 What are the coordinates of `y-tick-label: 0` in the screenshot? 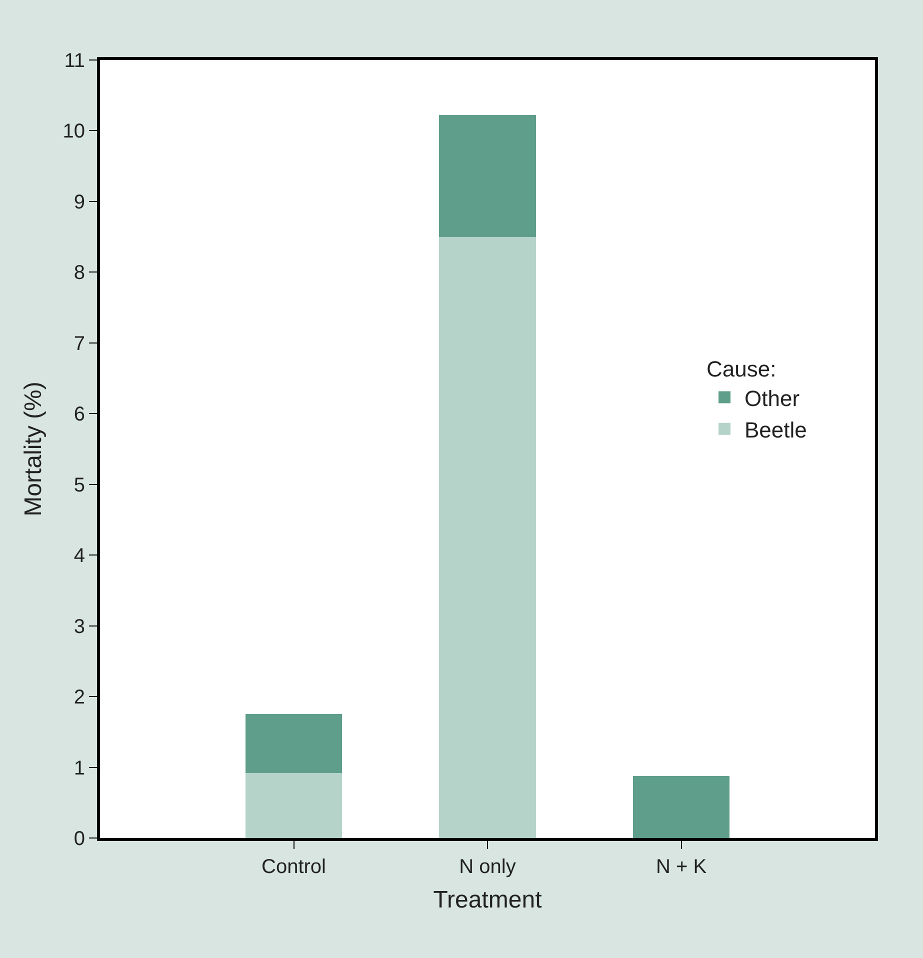 It's located at (79, 839).